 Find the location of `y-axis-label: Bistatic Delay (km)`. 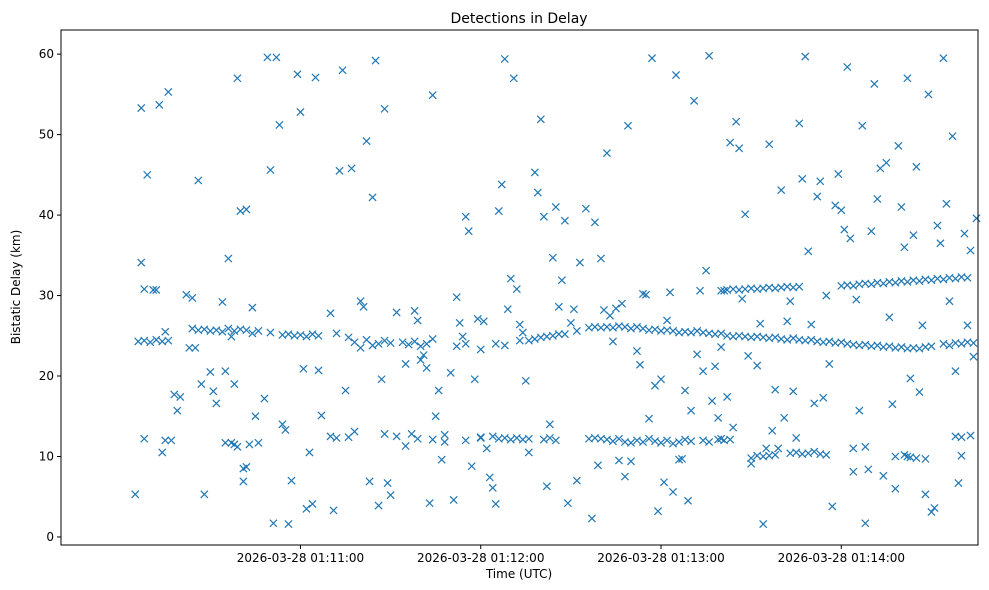

y-axis-label: Bistatic Delay (km) is located at coordinates (16, 287).